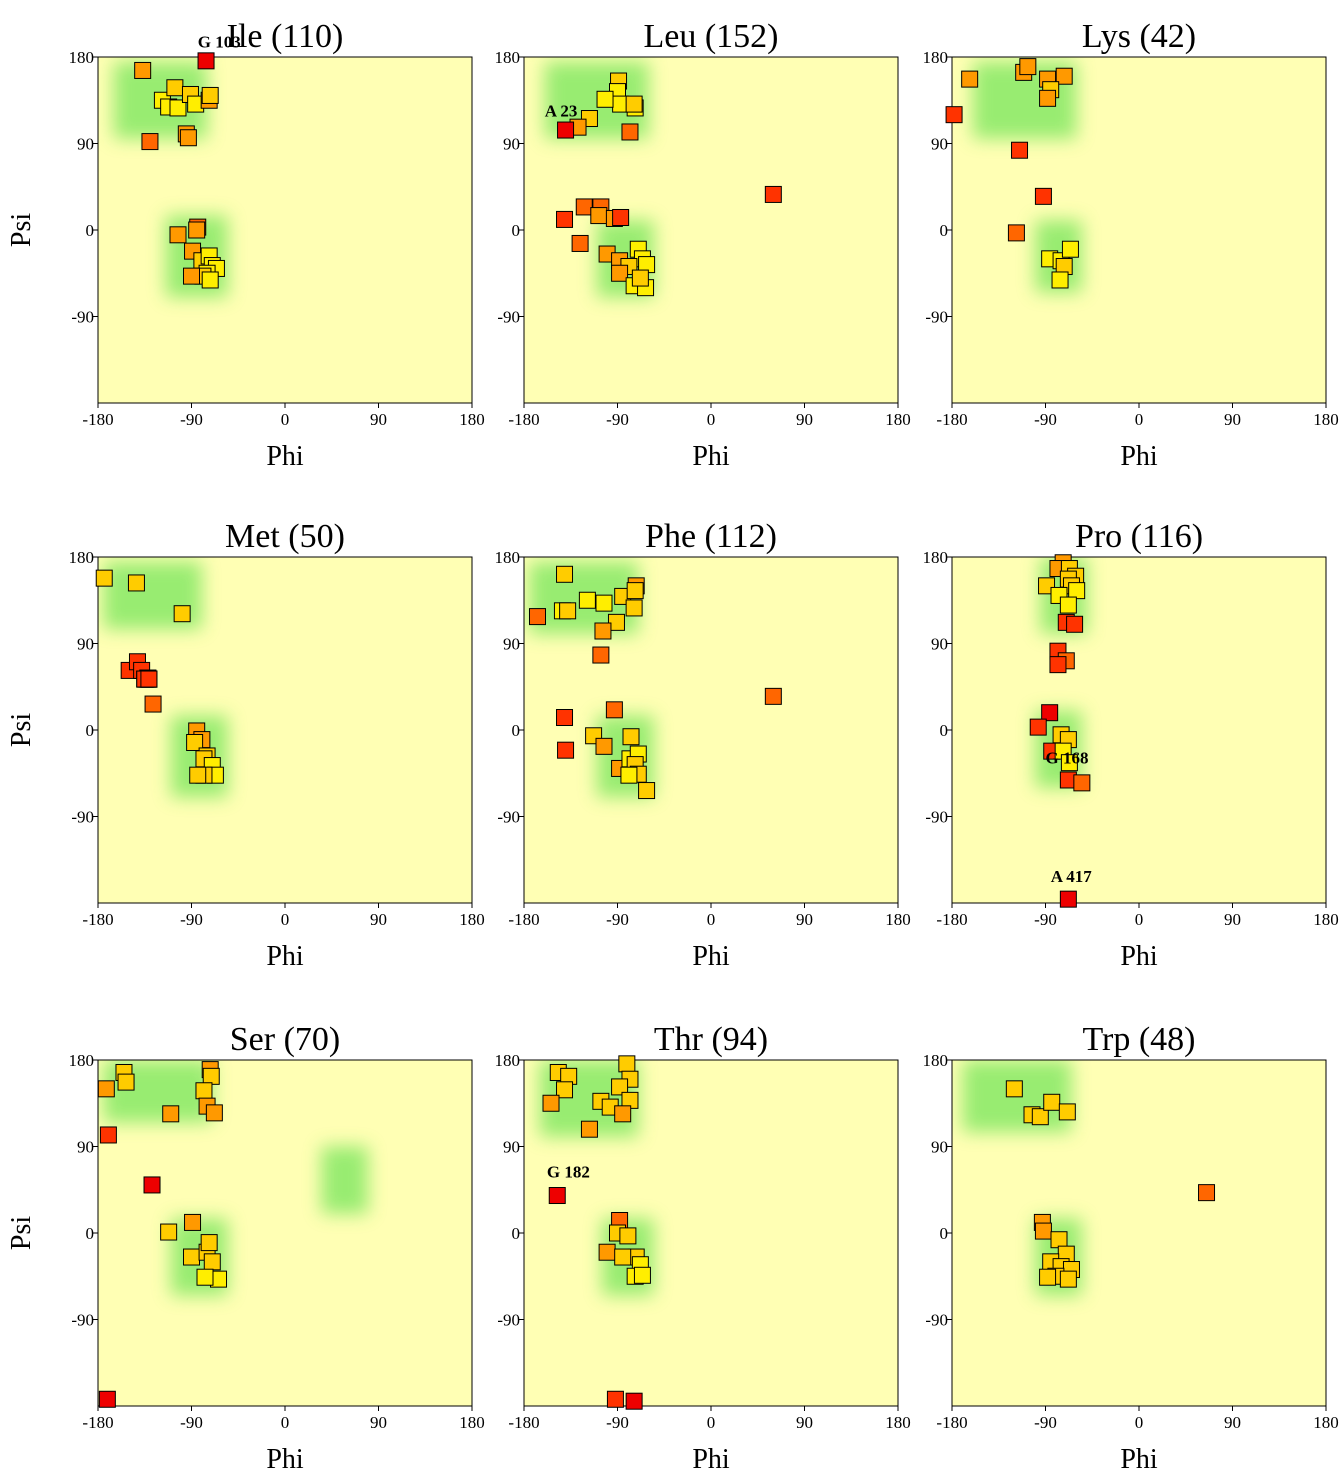 This screenshot has width=1344, height=1474. I want to click on panel-title: Ile (110), so click(285, 36).